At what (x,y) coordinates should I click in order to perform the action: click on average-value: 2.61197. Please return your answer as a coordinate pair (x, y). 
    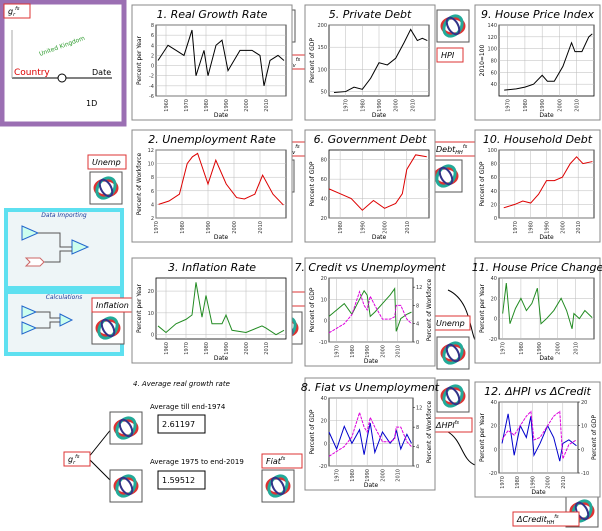
    Looking at the image, I should click on (178, 424).